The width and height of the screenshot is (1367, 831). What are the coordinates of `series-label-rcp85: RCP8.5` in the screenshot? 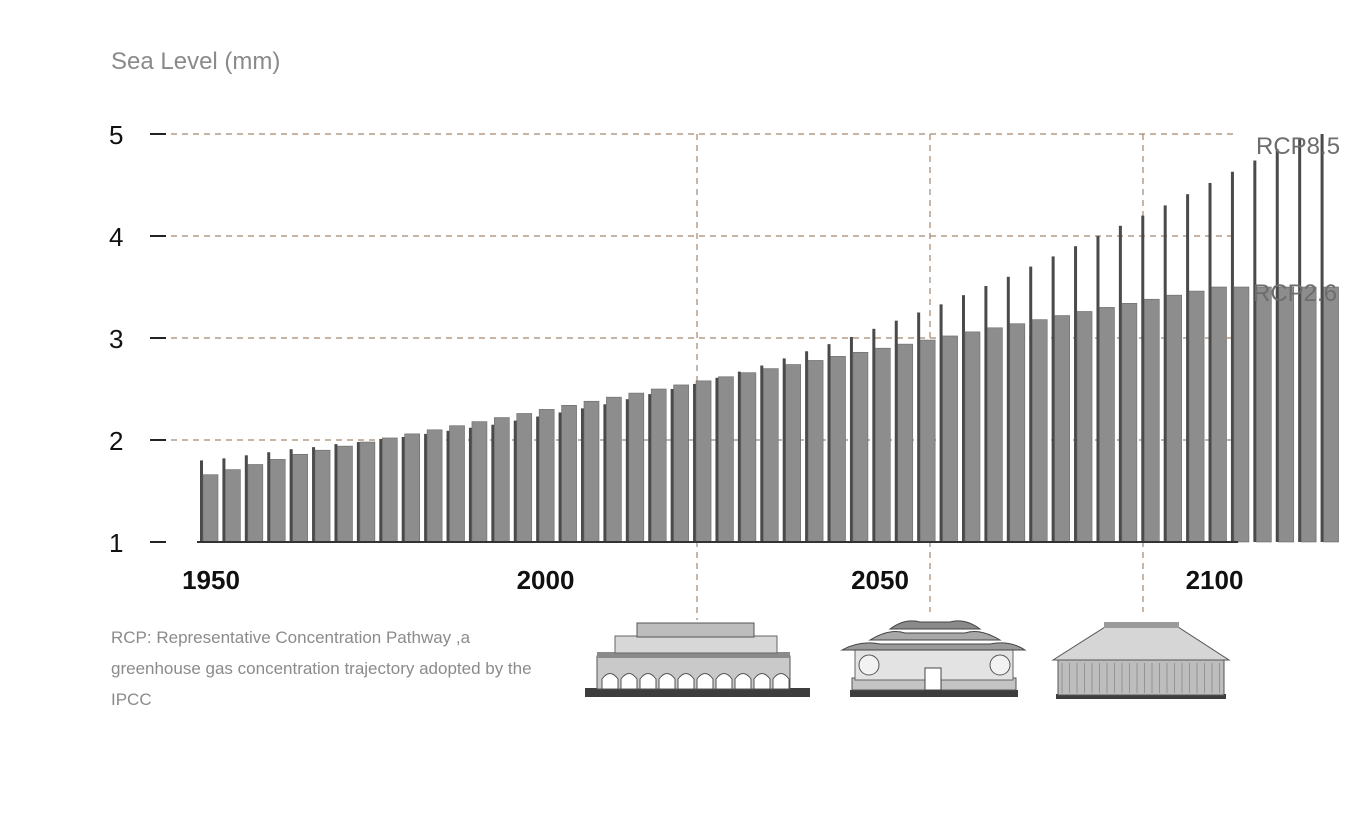 It's located at (1298, 146).